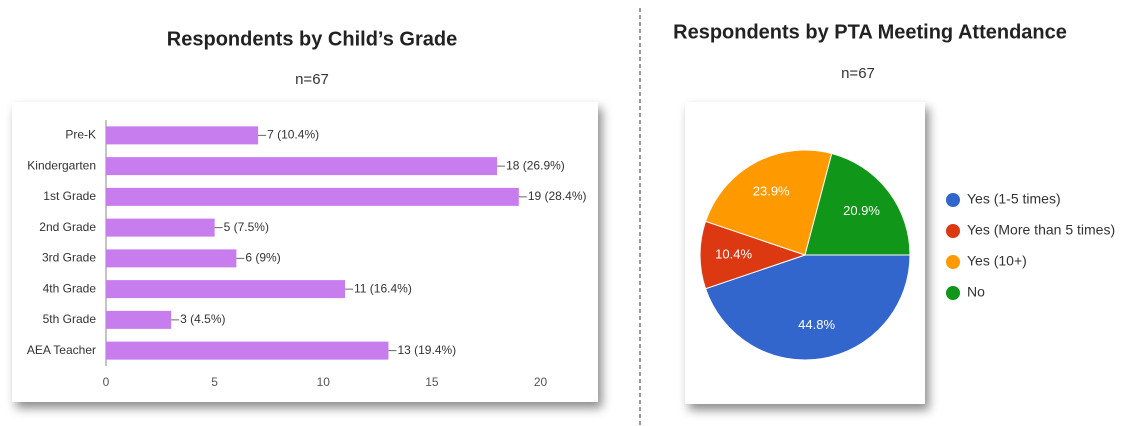  I want to click on x-tick-label: 0, so click(106, 382).